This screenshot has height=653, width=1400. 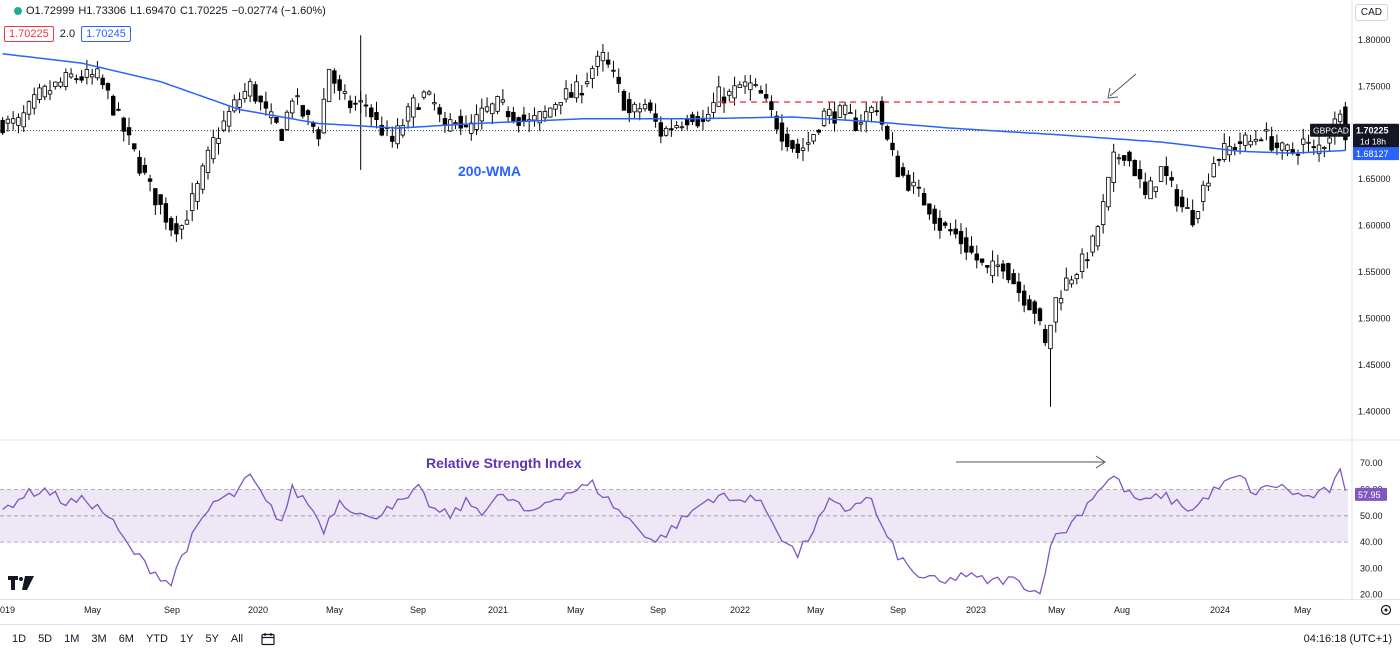 I want to click on calendar-range-icon, so click(x=268, y=639).